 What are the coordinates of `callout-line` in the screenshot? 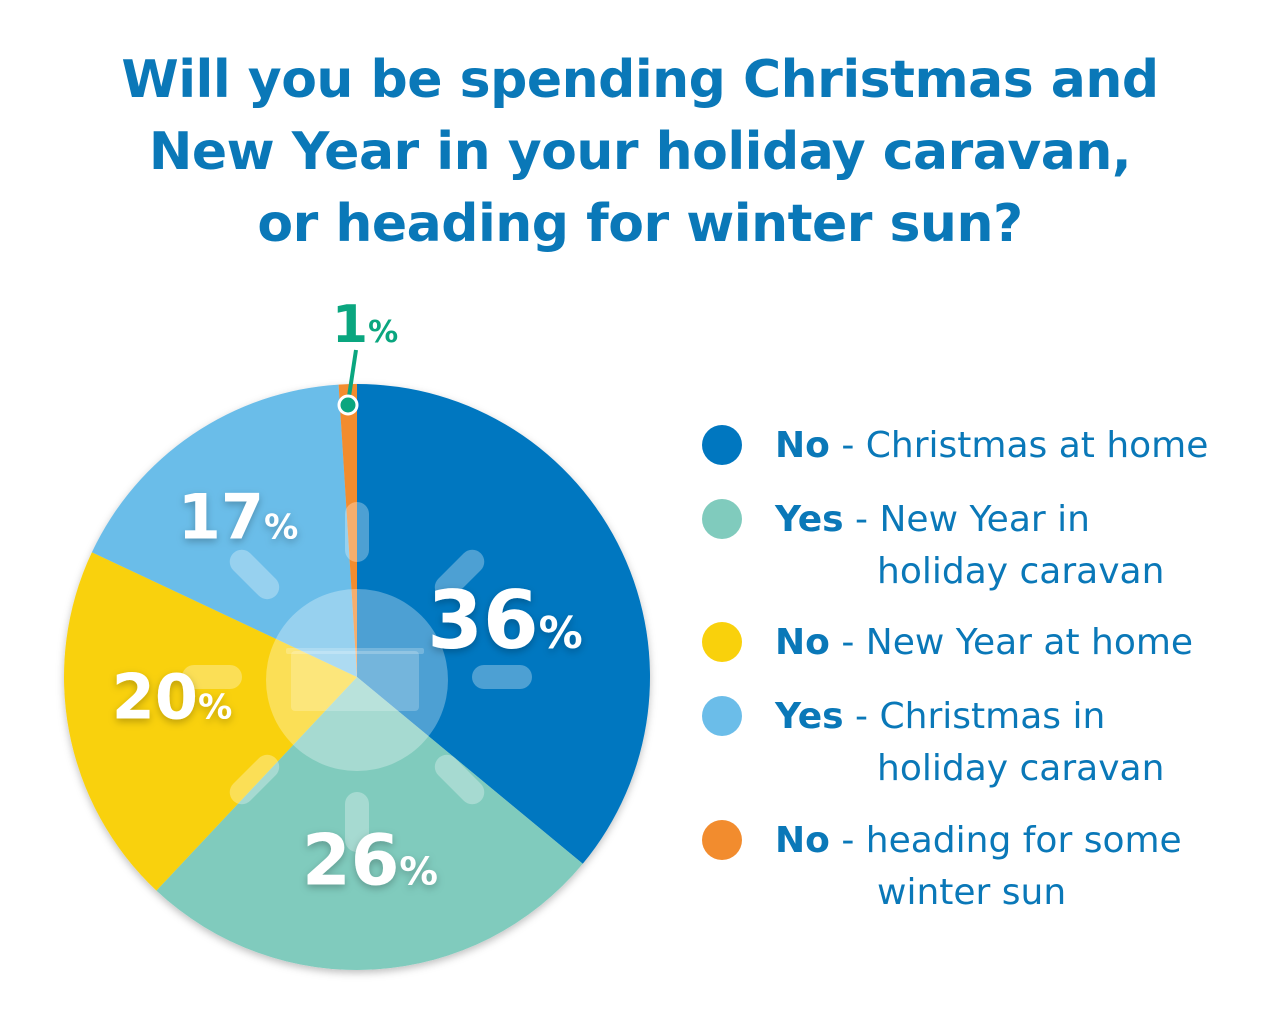 It's located at (352, 376).